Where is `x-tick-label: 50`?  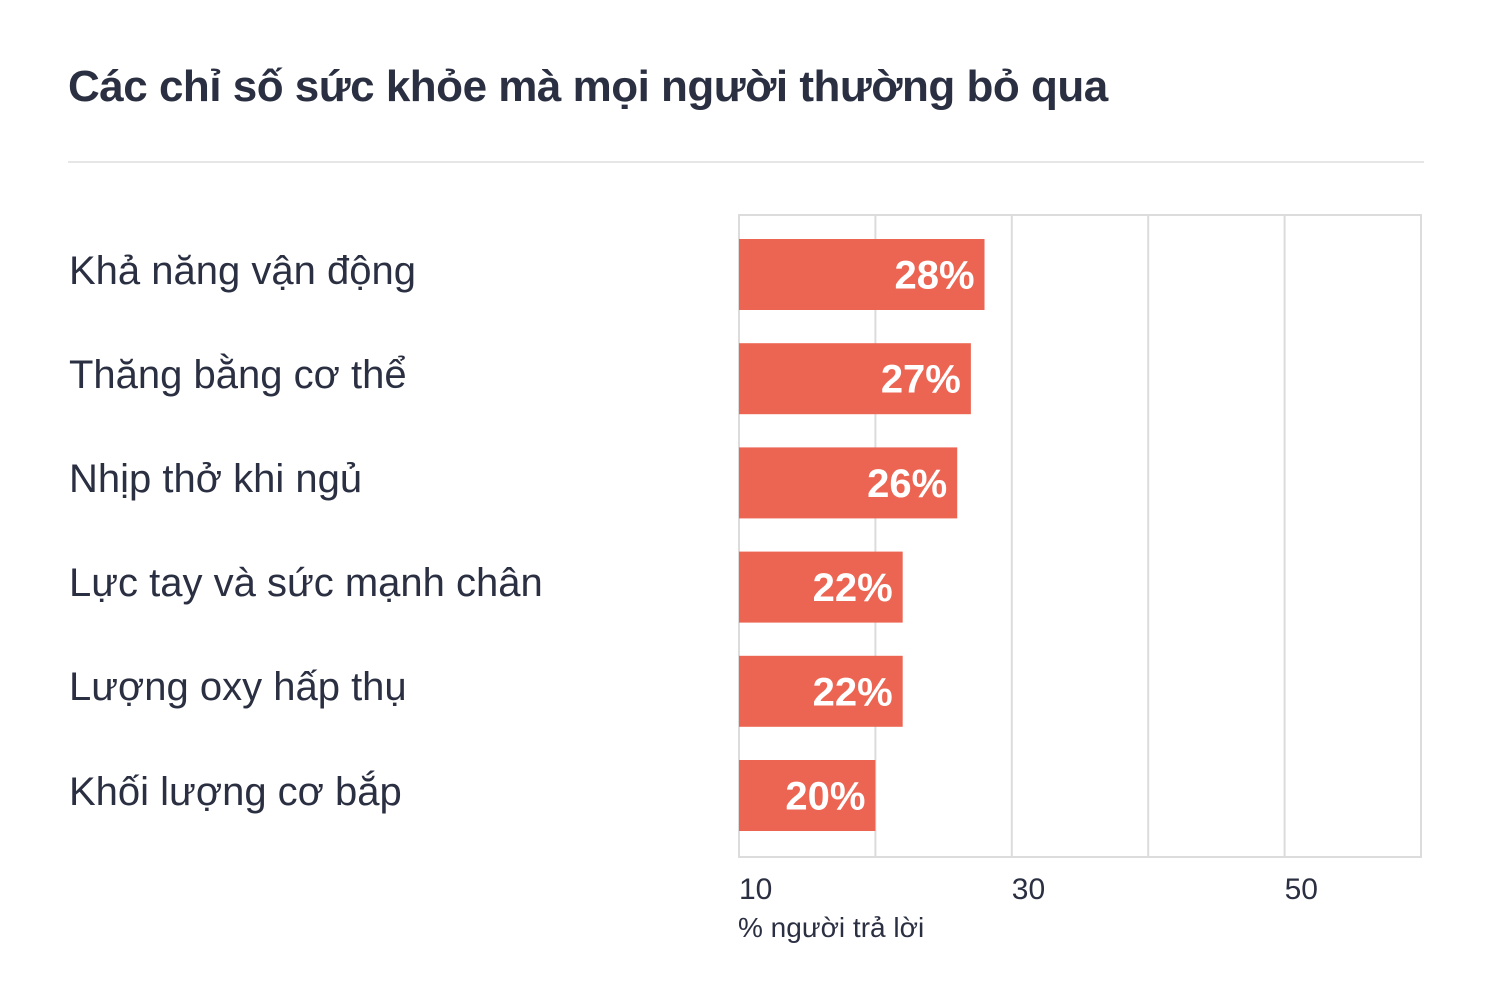 x-tick-label: 50 is located at coordinates (1301, 889).